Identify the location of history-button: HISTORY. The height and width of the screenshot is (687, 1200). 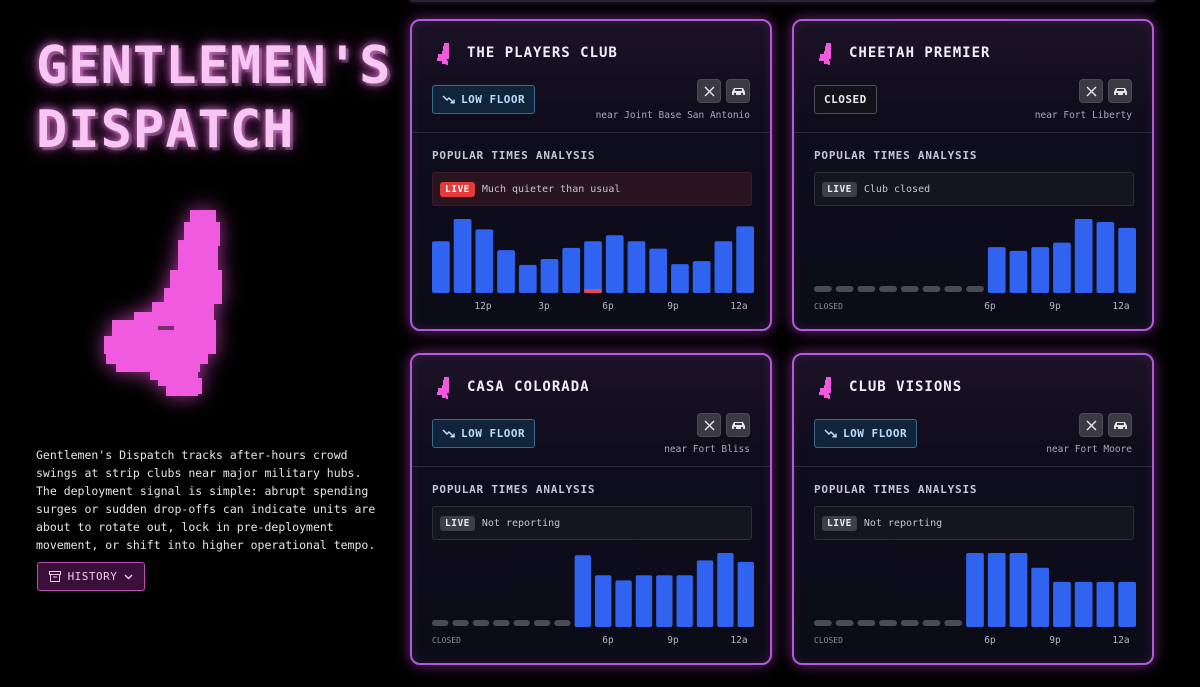
(91, 576).